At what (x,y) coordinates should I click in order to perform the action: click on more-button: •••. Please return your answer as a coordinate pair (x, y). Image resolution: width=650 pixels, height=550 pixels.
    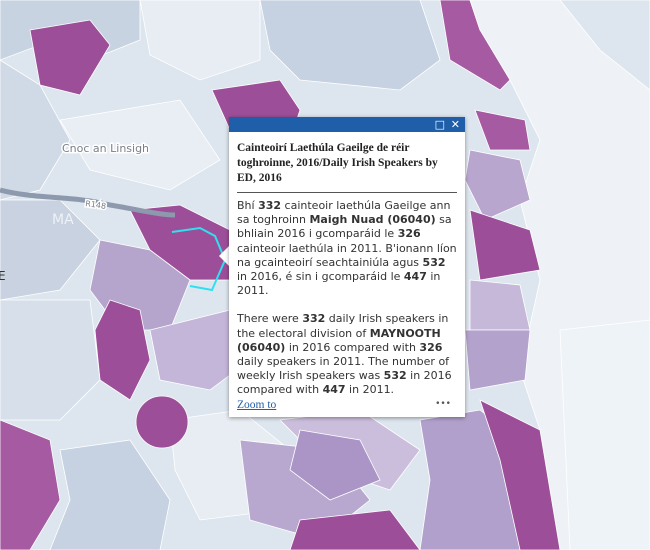
    Looking at the image, I should click on (443, 404).